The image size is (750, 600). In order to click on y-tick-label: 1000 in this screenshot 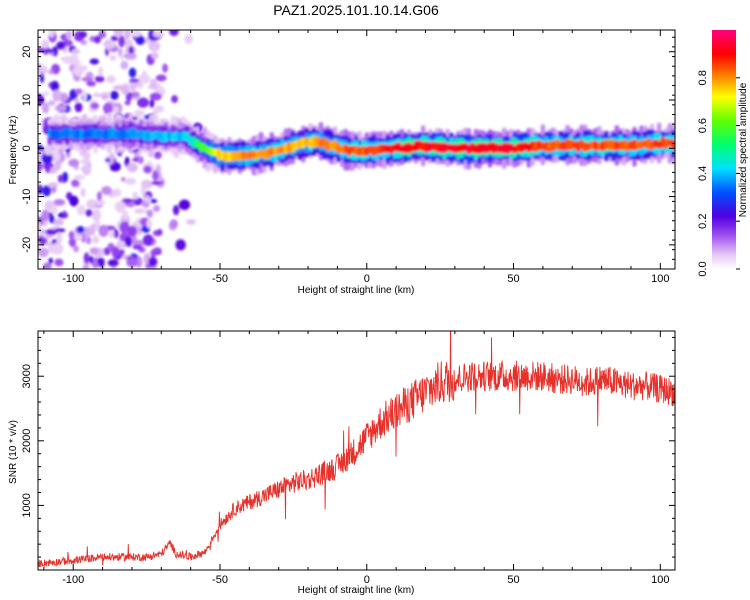, I will do `click(27, 505)`.